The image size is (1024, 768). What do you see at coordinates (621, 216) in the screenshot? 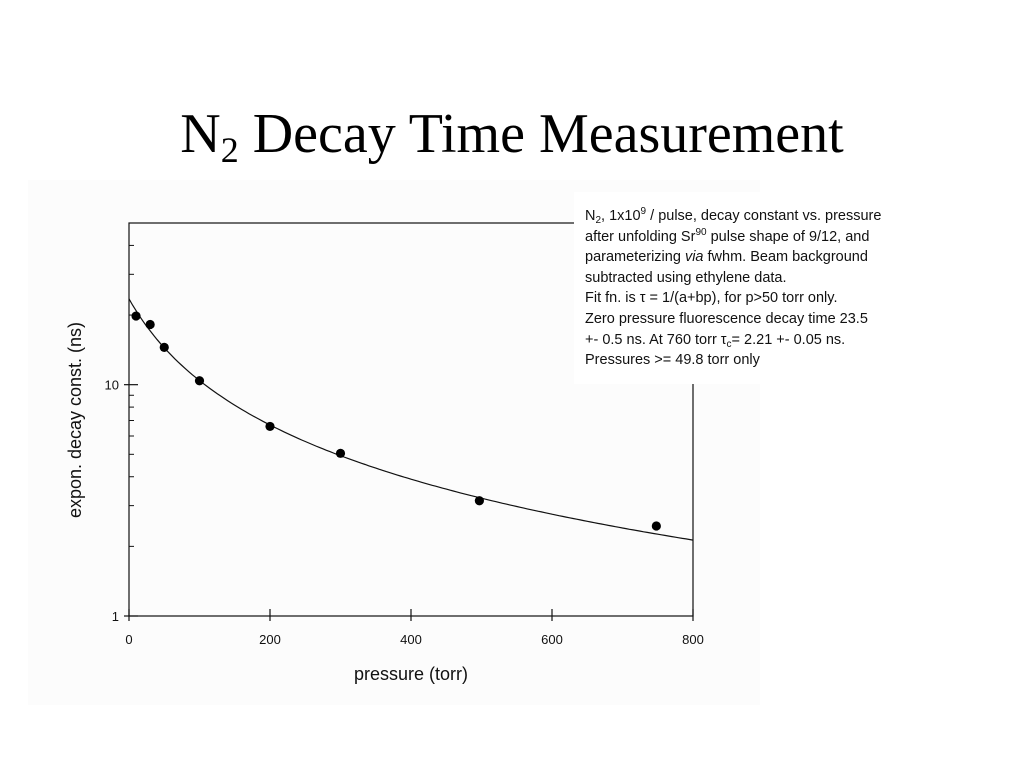
I see `note-text: , 1x10` at bounding box center [621, 216].